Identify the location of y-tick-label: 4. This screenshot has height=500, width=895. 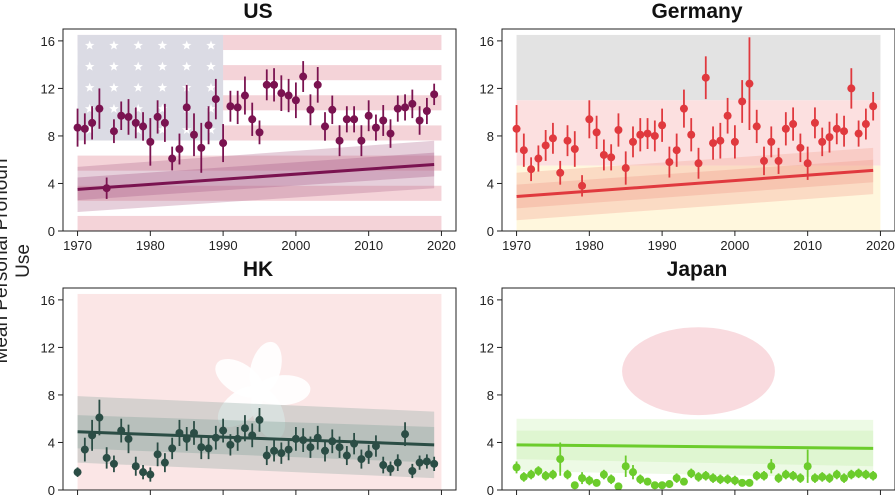
(490, 442).